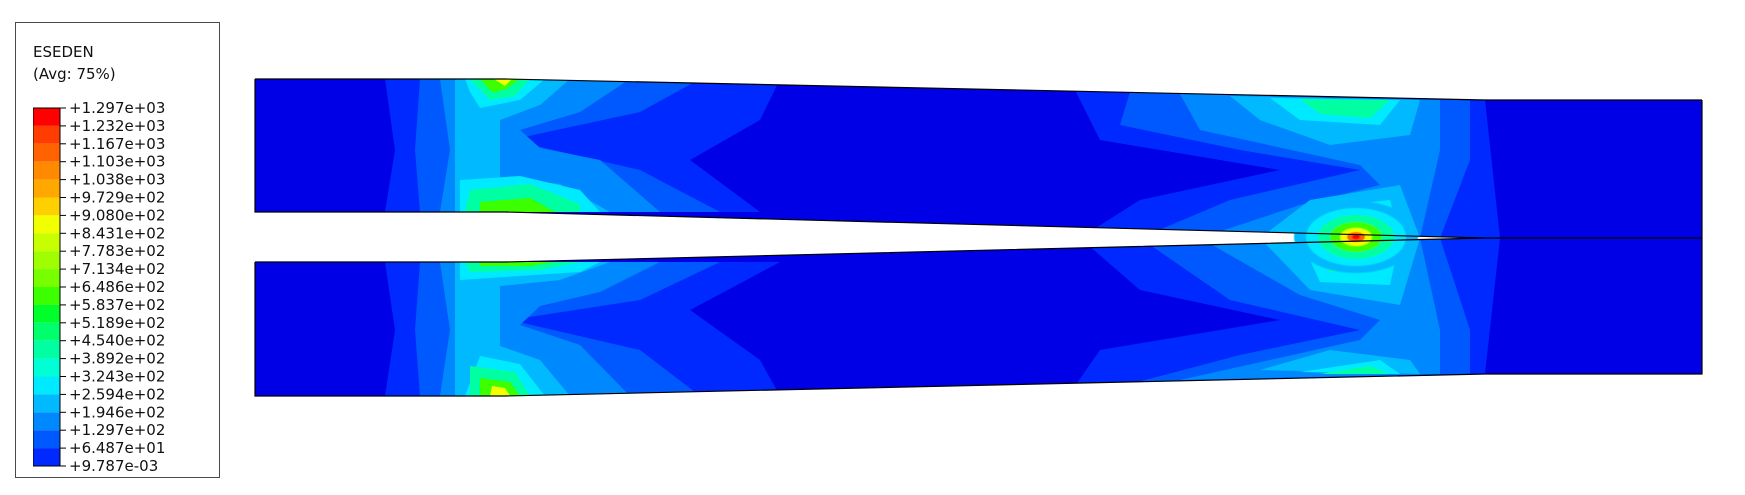  Describe the element at coordinates (117, 180) in the screenshot. I see `legend-level-label: +1.038e+03` at that location.